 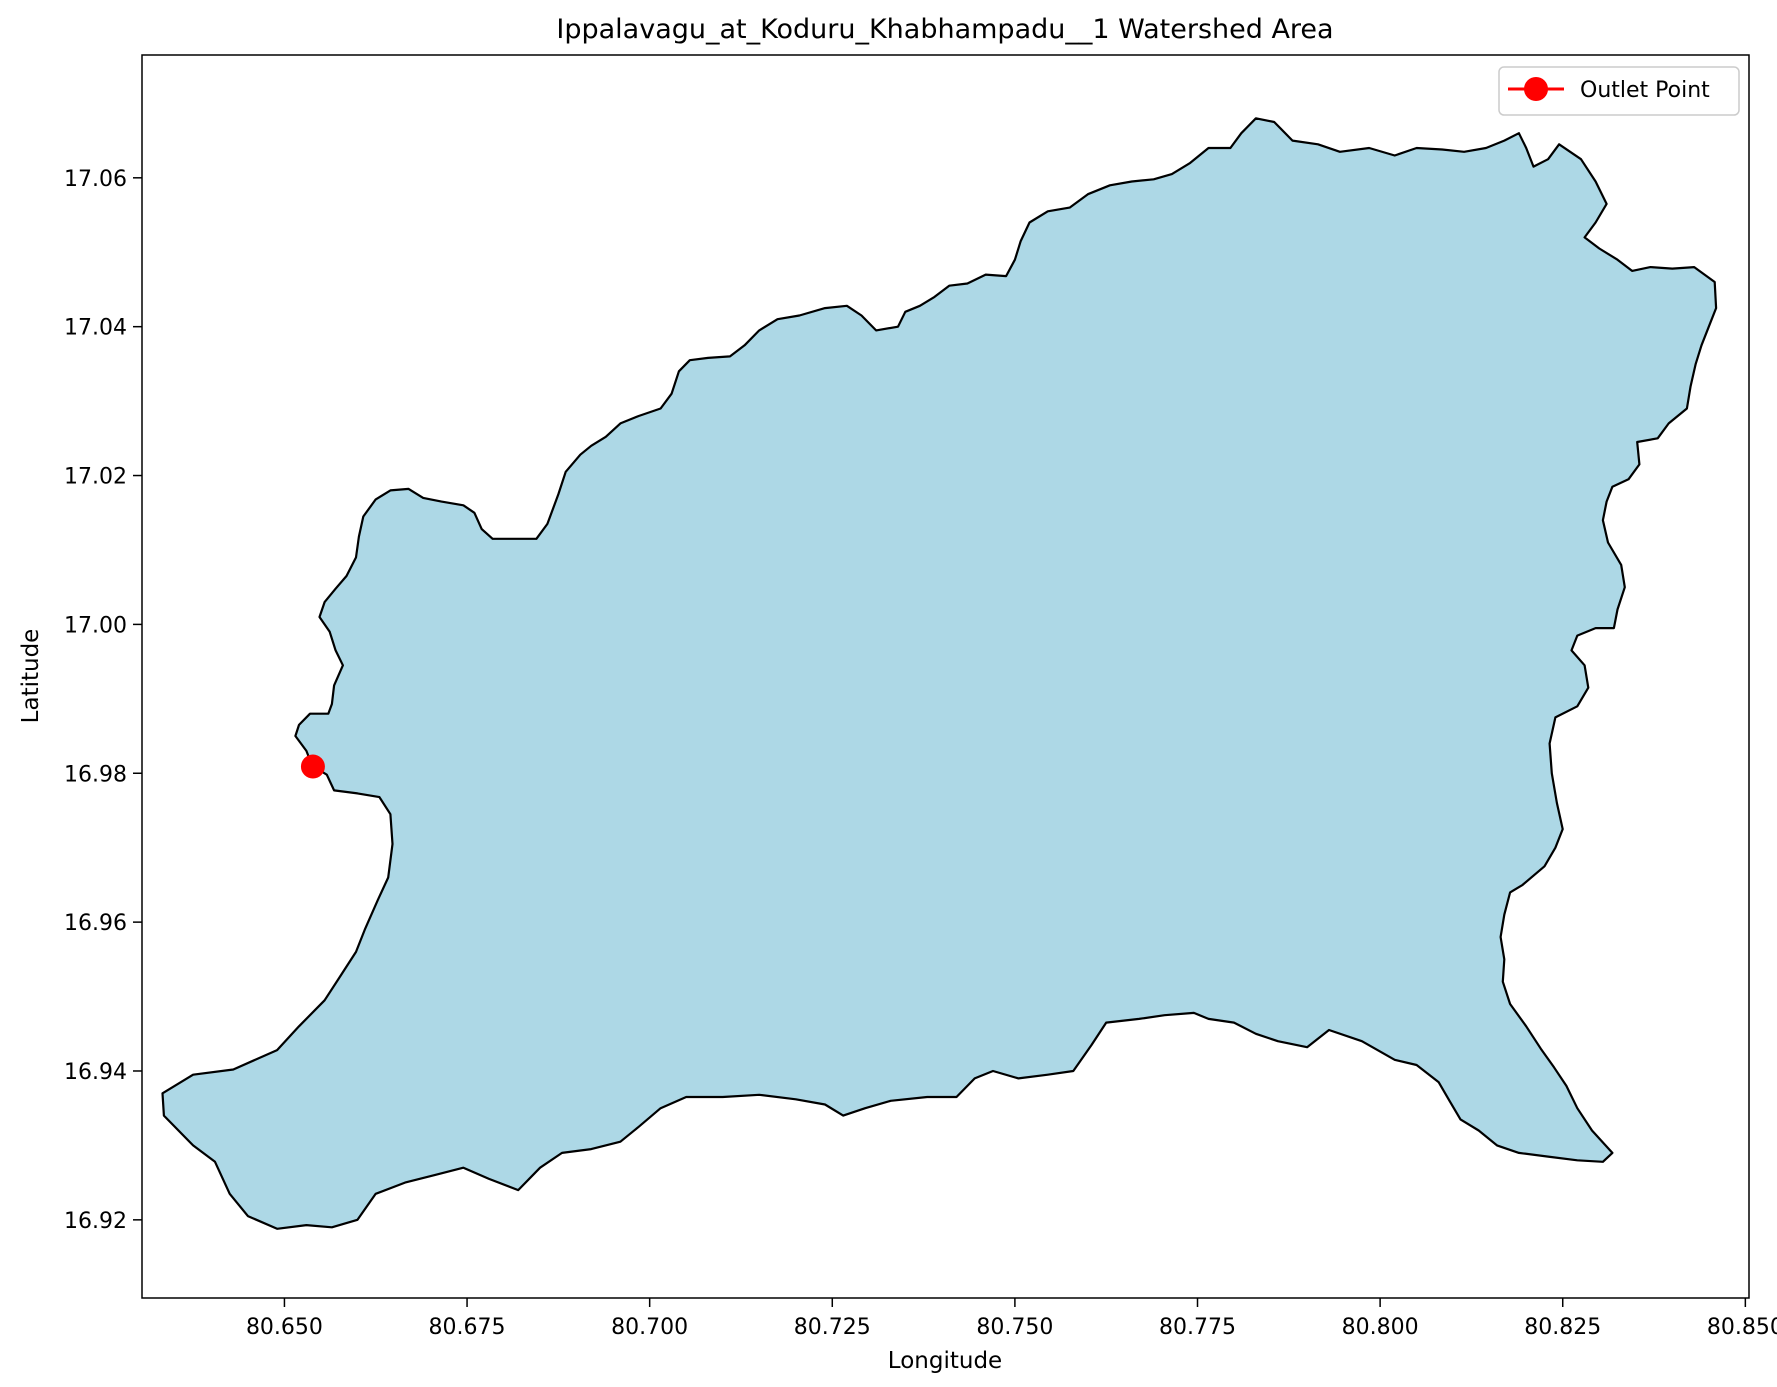 What do you see at coordinates (284, 1327) in the screenshot?
I see `x-tick-label: 80.650` at bounding box center [284, 1327].